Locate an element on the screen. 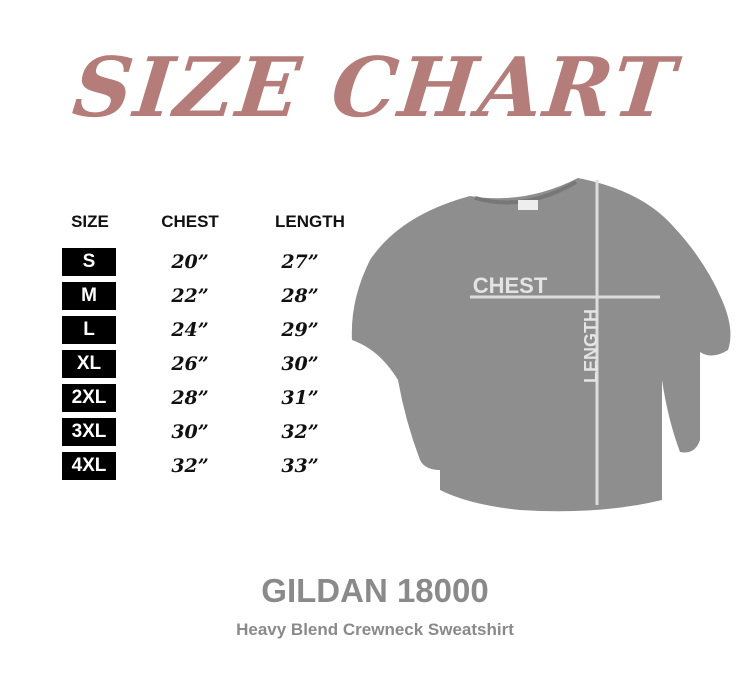  header-size: SIZE is located at coordinates (90, 221).